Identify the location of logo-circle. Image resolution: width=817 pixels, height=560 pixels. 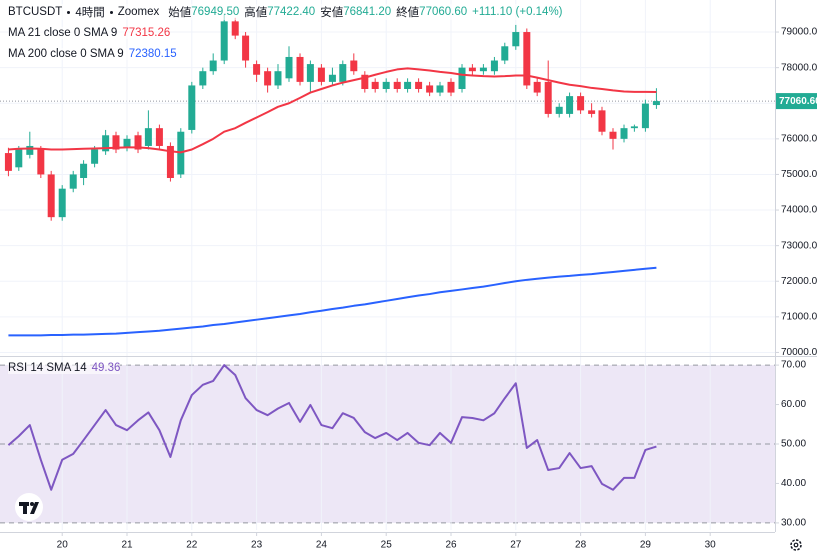
(29, 507).